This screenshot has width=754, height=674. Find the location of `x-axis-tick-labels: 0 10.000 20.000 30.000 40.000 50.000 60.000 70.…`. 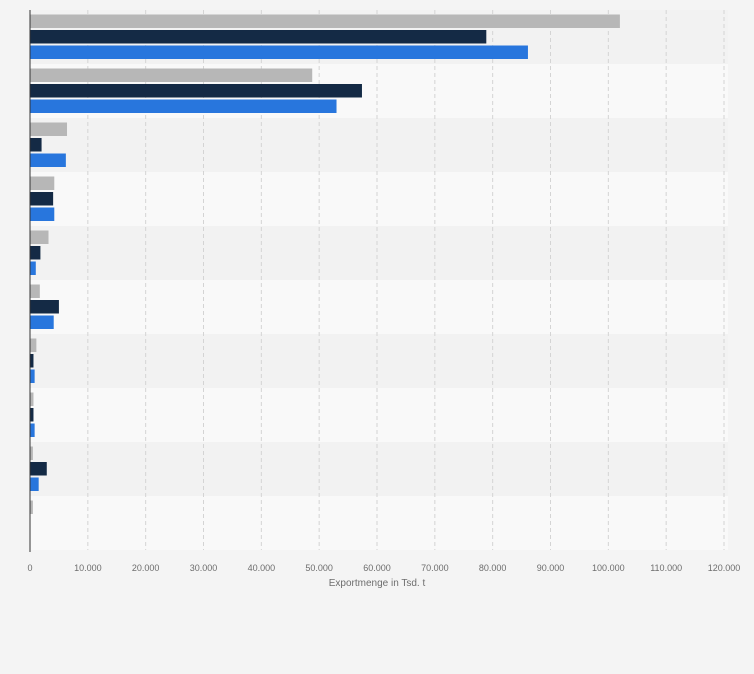

x-axis-tick-labels: 0 10.000 20.000 30.000 40.000 50.000 60.000 70.… is located at coordinates (383, 568).